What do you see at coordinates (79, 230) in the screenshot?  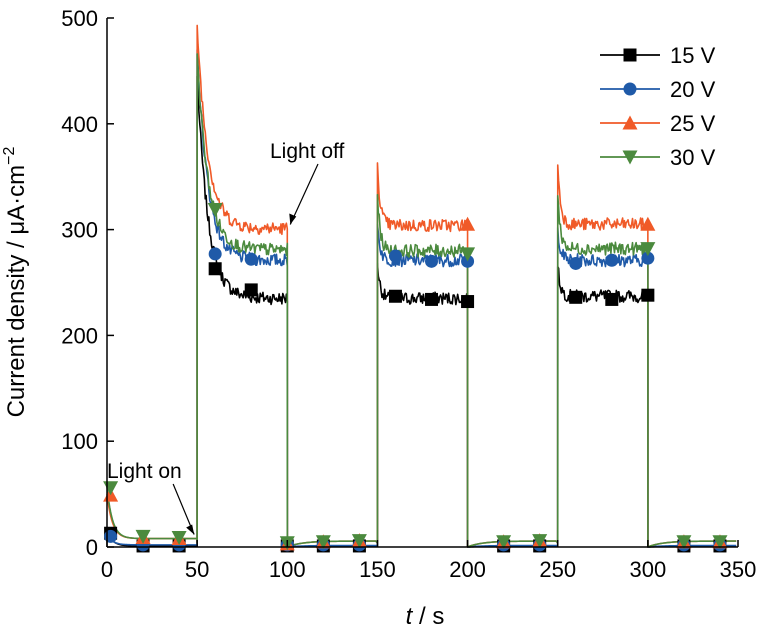 I see `y-tick-label-300: 300` at bounding box center [79, 230].